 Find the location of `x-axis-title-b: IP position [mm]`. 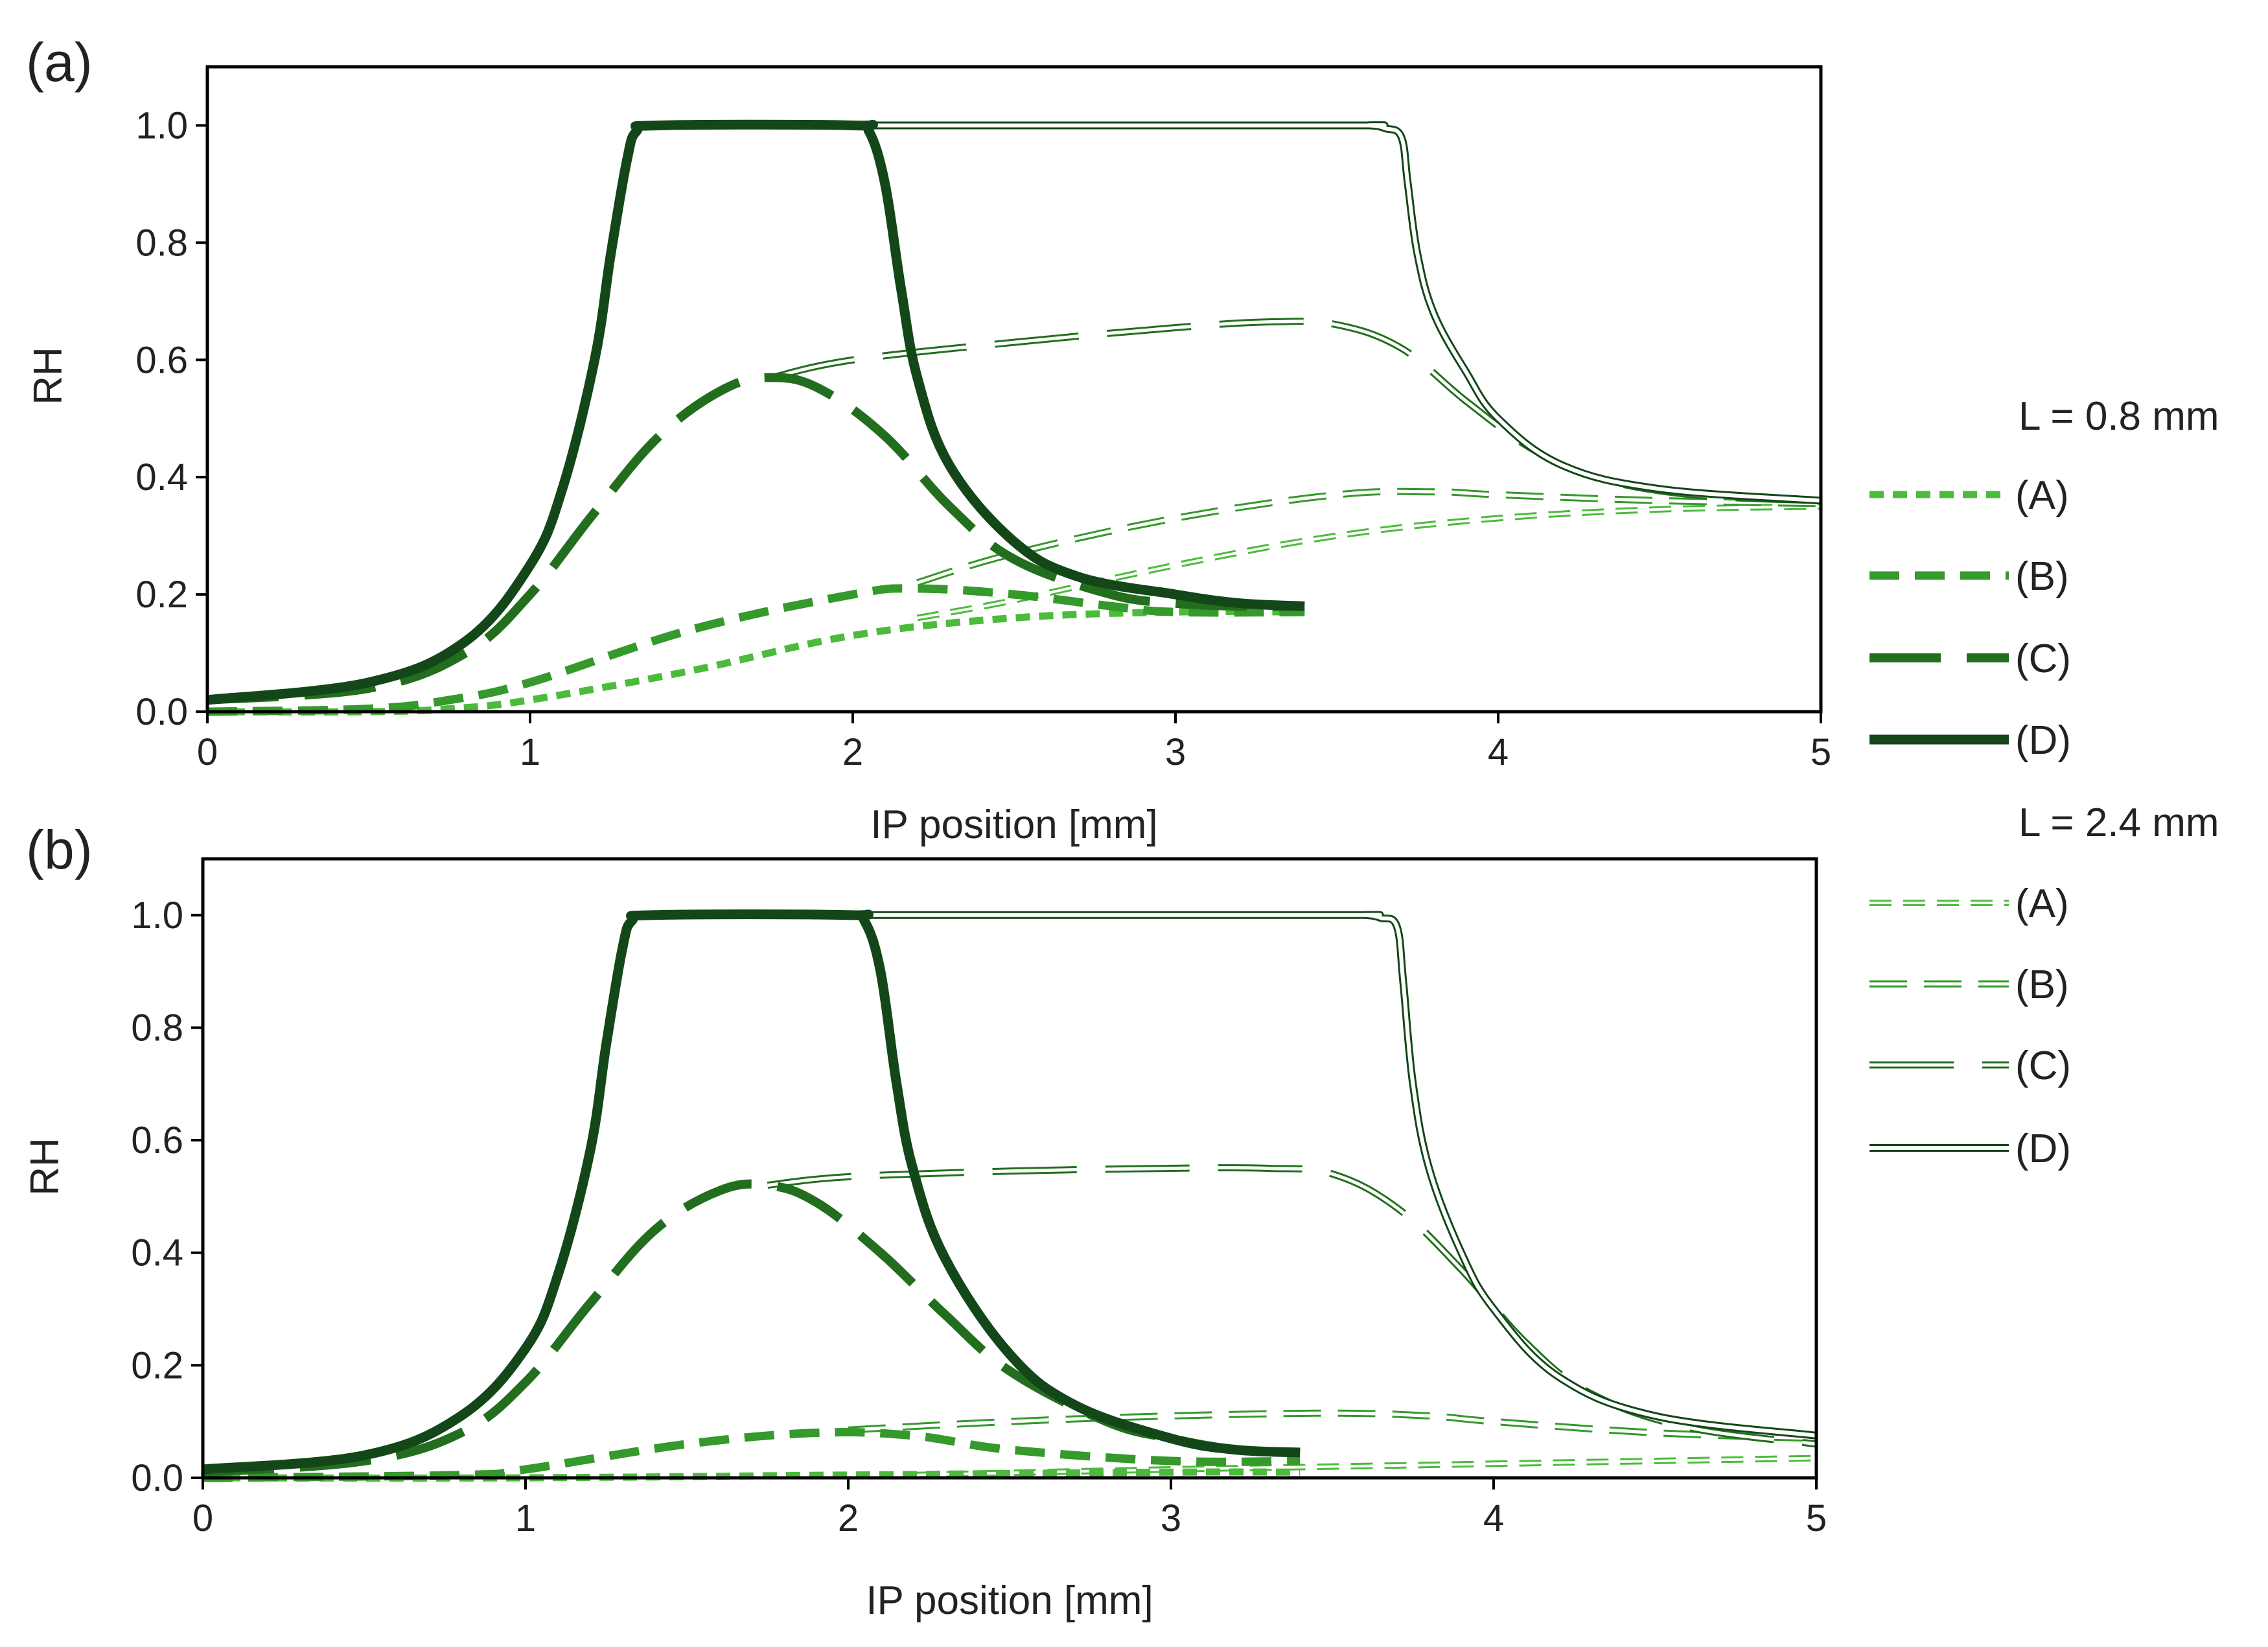

x-axis-title-b: IP position [mm] is located at coordinates (1010, 1600).